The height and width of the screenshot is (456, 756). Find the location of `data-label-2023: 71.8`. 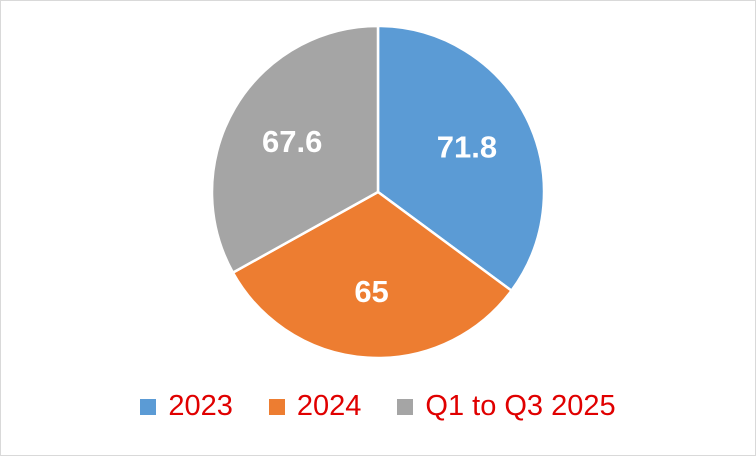

data-label-2023: 71.8 is located at coordinates (467, 147).